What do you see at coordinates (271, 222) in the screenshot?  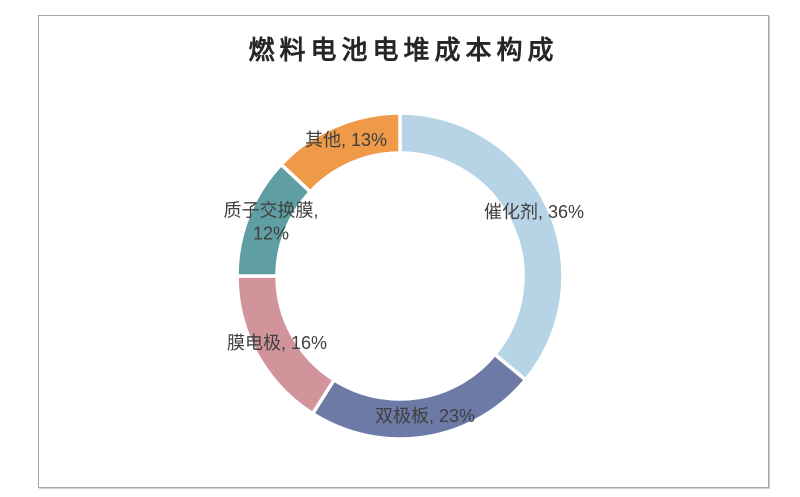 I see `slice-label-proton-exchange-membrane: 质子交换膜, 12%` at bounding box center [271, 222].